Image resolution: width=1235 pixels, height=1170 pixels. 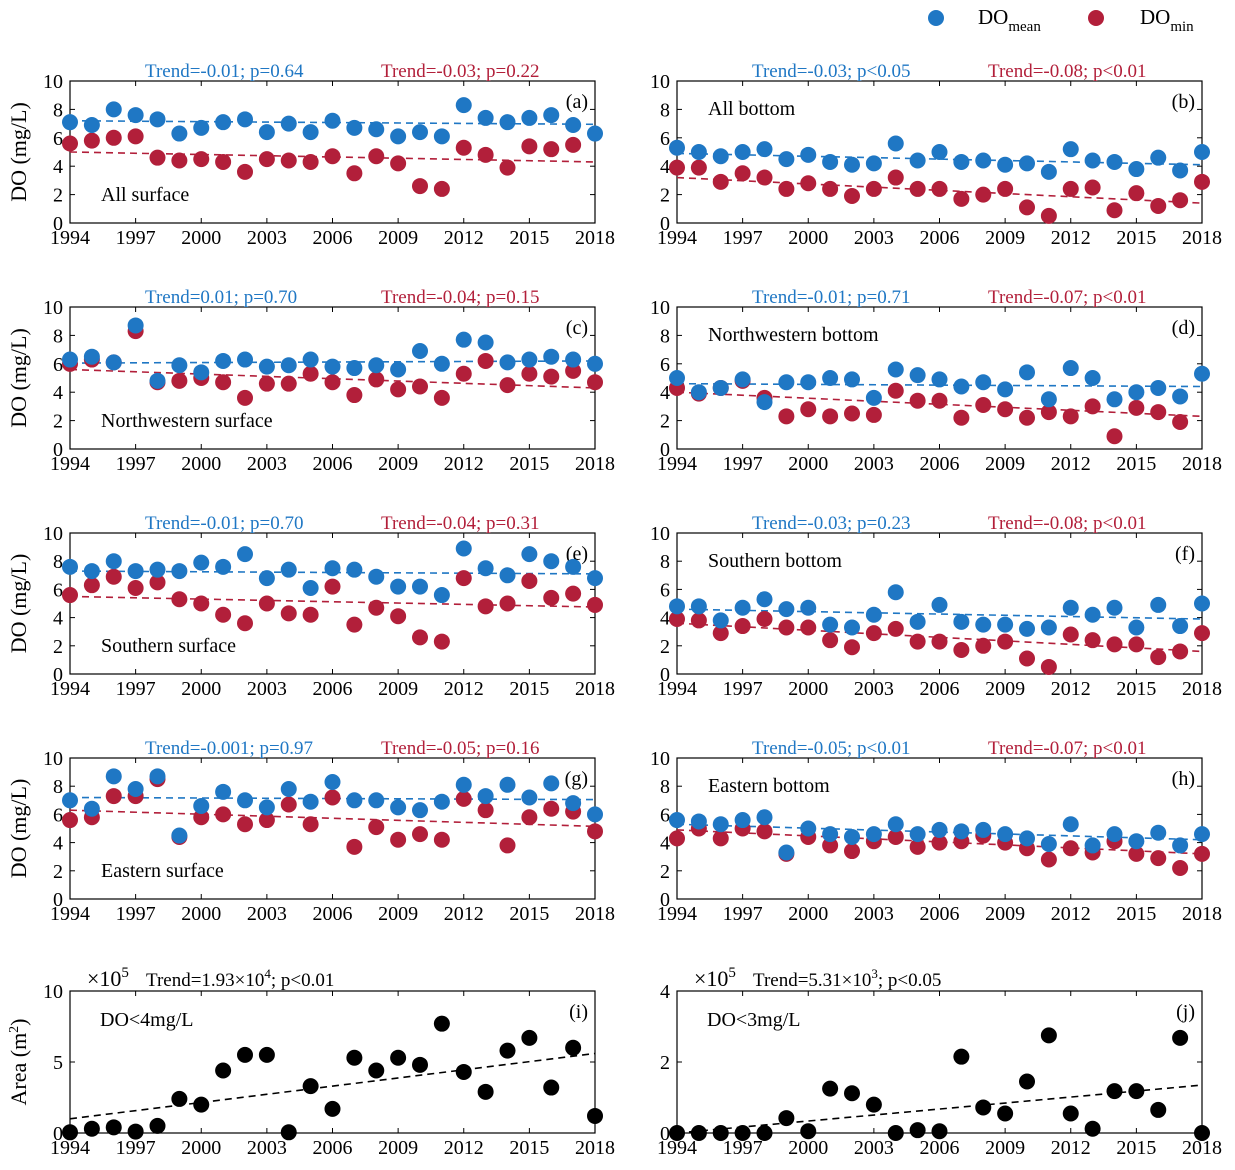 I want to click on legend-min-label: DOmin, so click(x=1167, y=20).